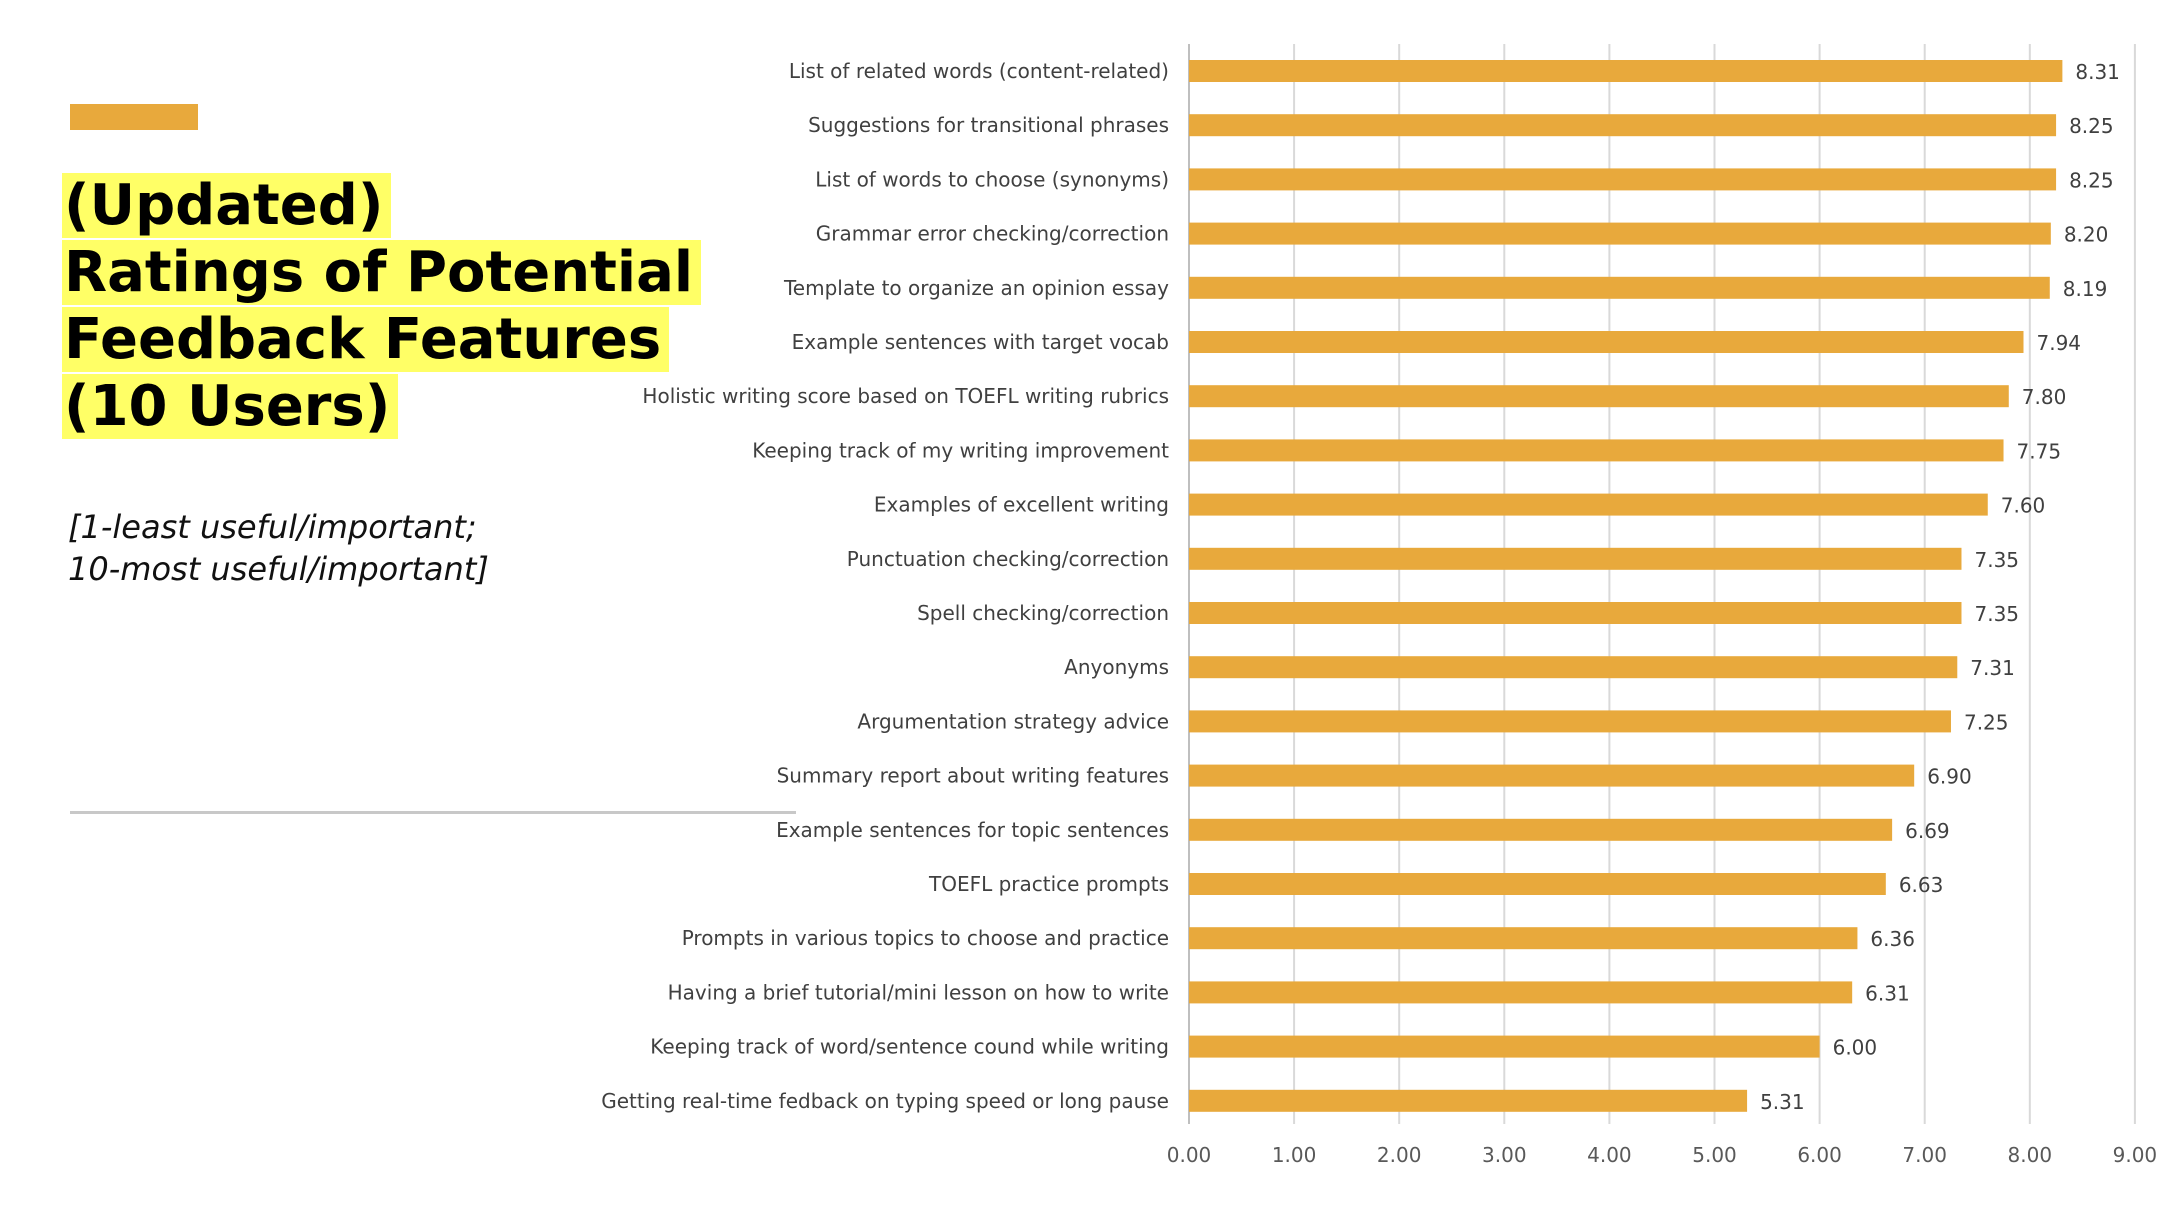 Image resolution: width=2162 pixels, height=1212 pixels. What do you see at coordinates (1819, 1155) in the screenshot?
I see `x-tick-label: 6.00` at bounding box center [1819, 1155].